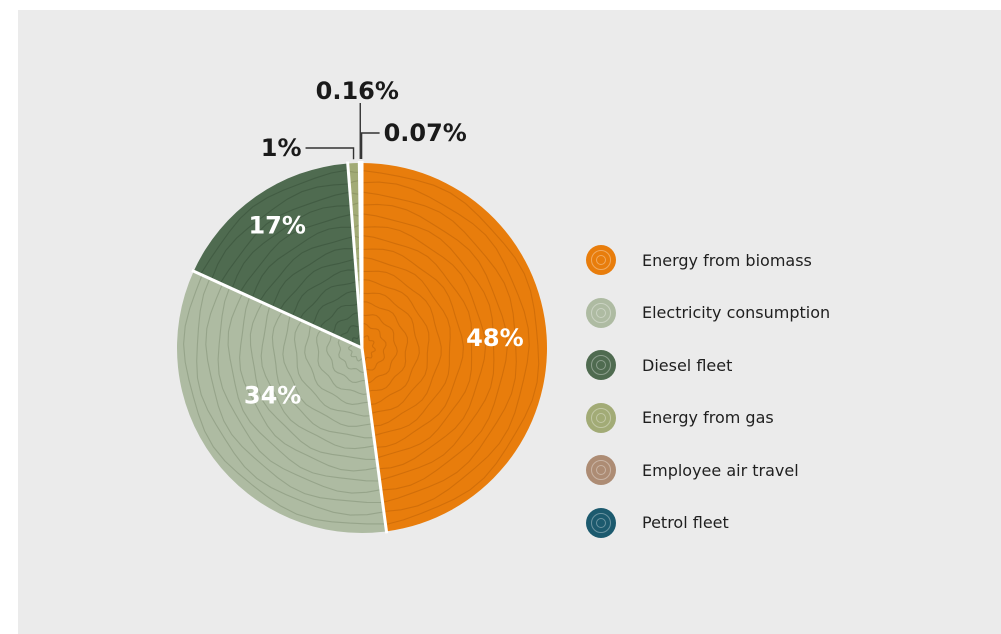 The image size is (1001, 634). What do you see at coordinates (727, 260) in the screenshot?
I see `legend-label: Energy from biomass` at bounding box center [727, 260].